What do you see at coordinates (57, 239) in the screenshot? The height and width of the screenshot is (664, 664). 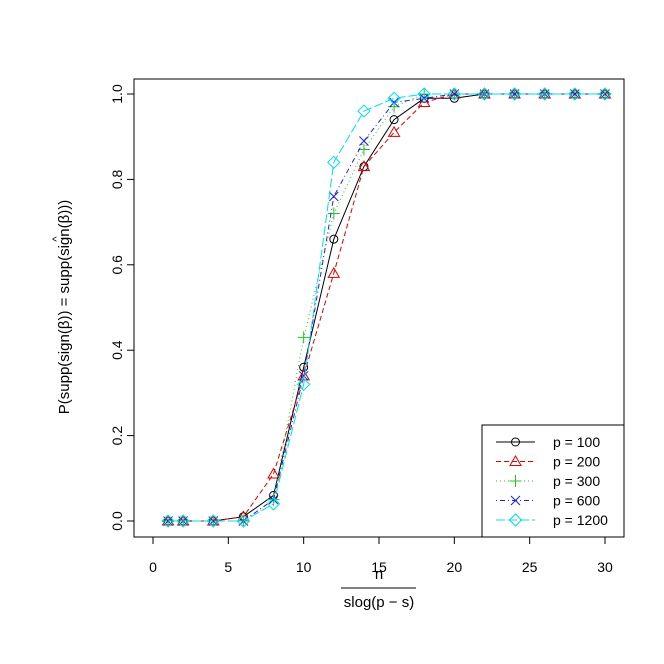 I see `y-axis-label-hat-glyph: ^` at bounding box center [57, 239].